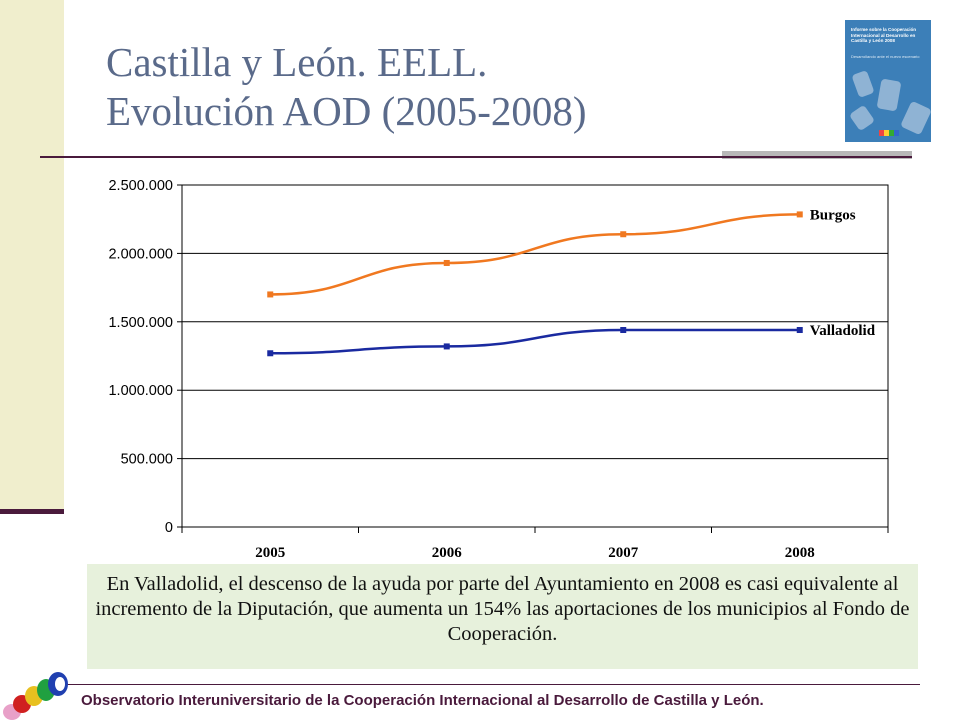 This screenshot has height=720, width=960. What do you see at coordinates (490, 684) in the screenshot?
I see `footer-rule` at bounding box center [490, 684].